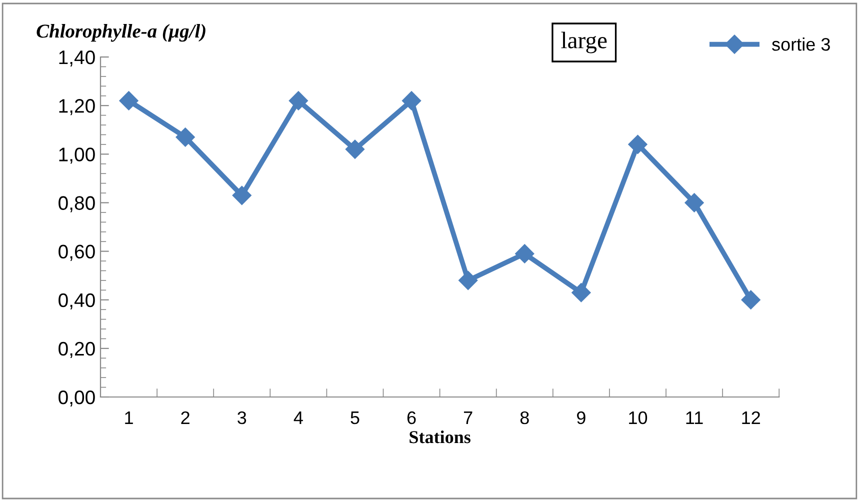  Describe the element at coordinates (751, 417) in the screenshot. I see `x-tick-label: 12` at that location.